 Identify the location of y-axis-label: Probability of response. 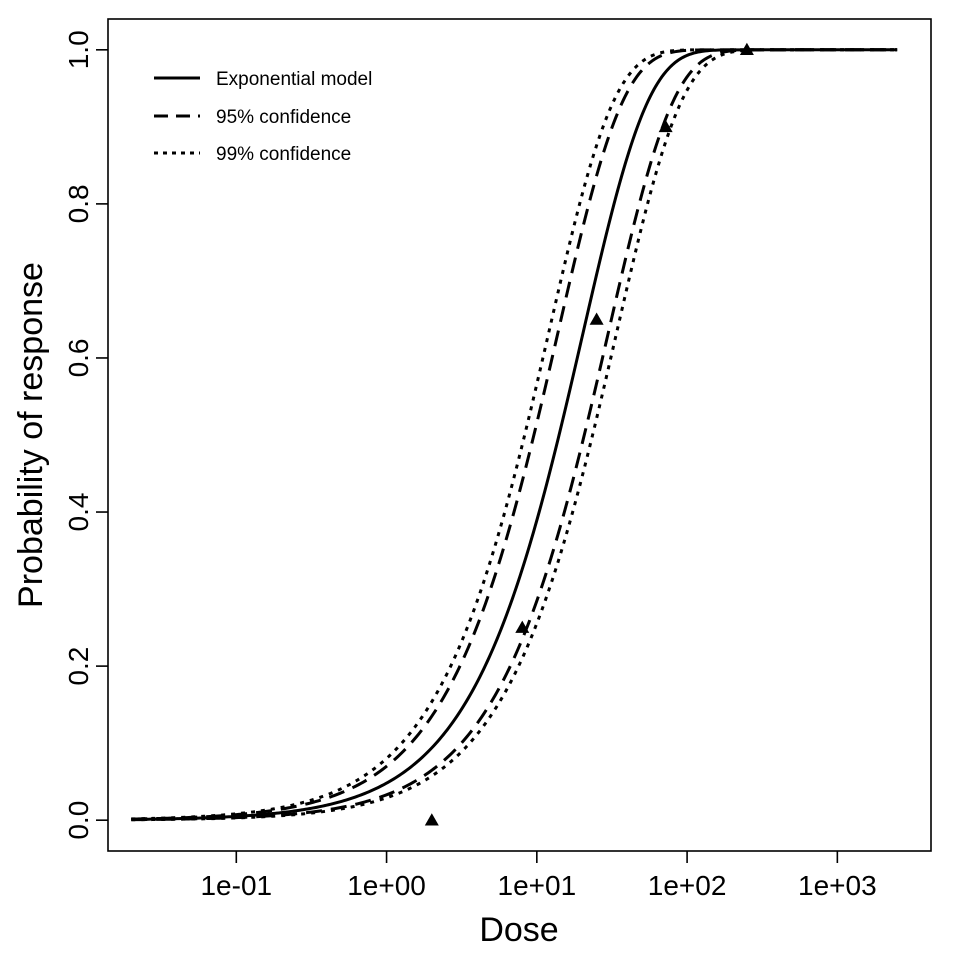
(31, 435).